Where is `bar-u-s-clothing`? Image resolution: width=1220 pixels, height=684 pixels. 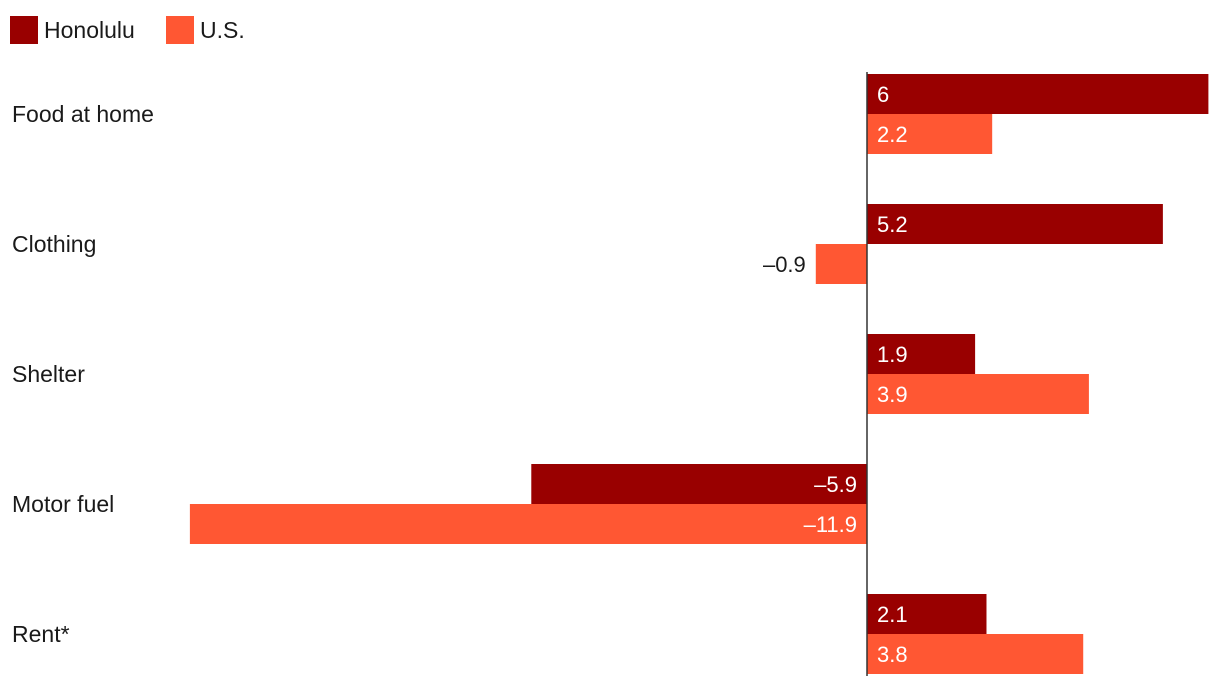
bar-u-s-clothing is located at coordinates (841, 264).